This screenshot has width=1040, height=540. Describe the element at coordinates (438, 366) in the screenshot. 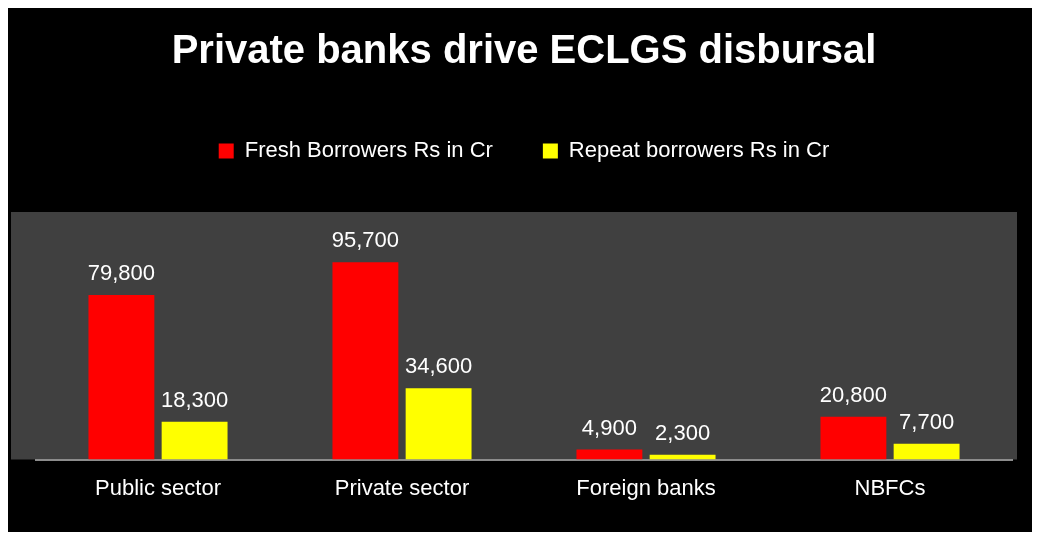

I see `data-label: 34,600` at that location.